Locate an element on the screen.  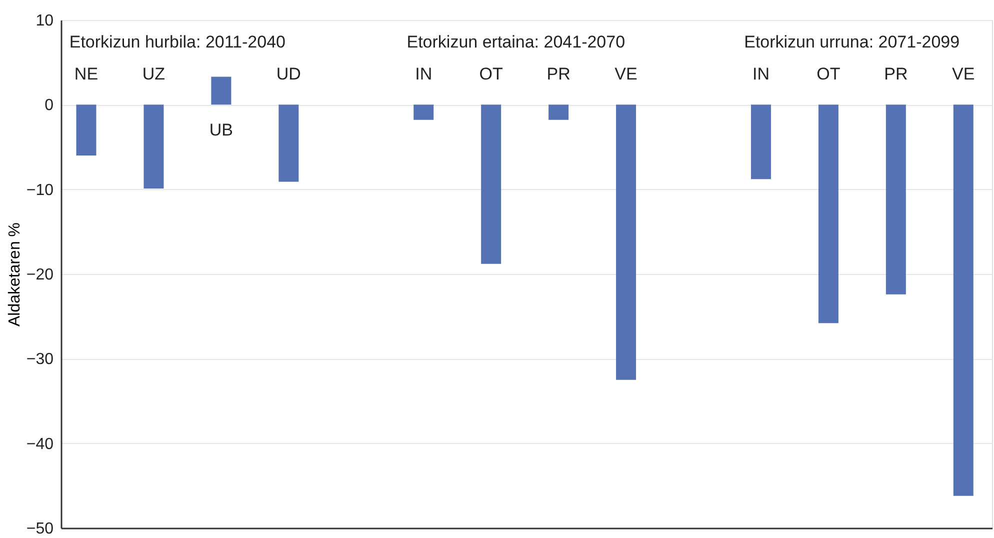
y-tick-label: −20 is located at coordinates (40, 275).